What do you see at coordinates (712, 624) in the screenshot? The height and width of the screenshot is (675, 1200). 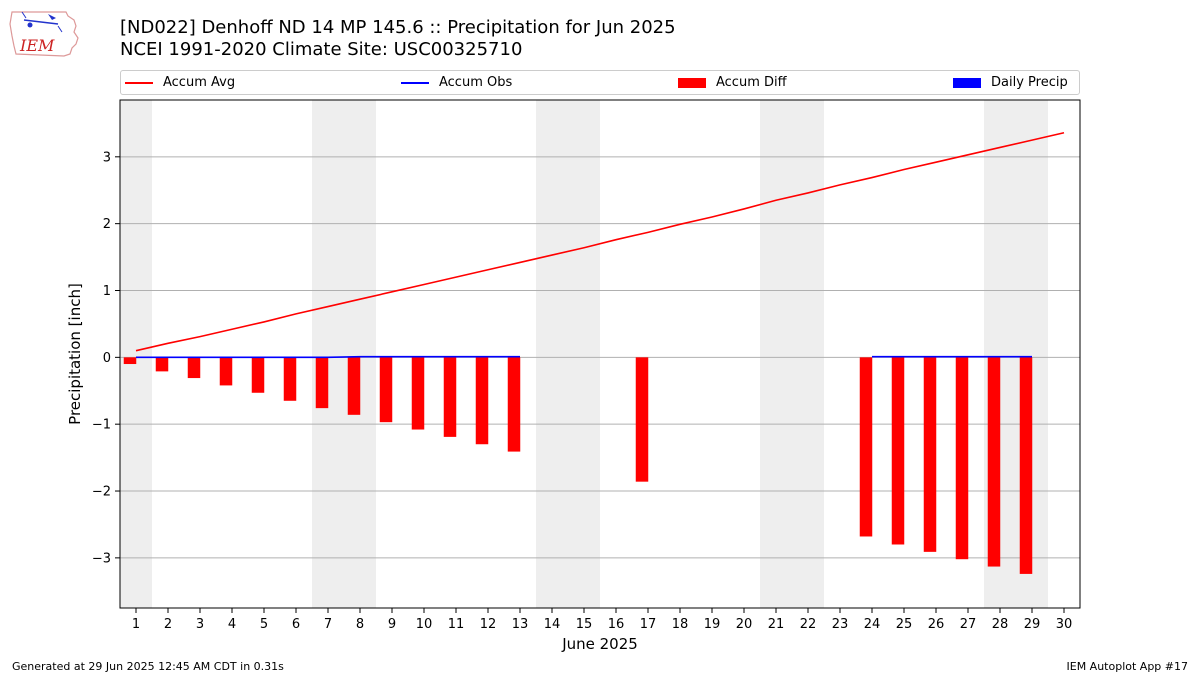 I see `x-tick-label: 19` at bounding box center [712, 624].